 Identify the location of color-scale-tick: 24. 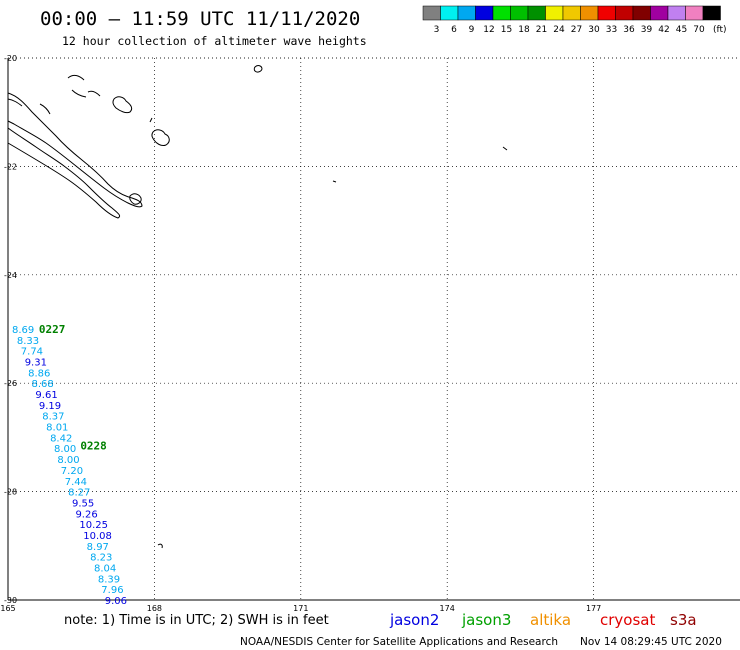
(559, 30).